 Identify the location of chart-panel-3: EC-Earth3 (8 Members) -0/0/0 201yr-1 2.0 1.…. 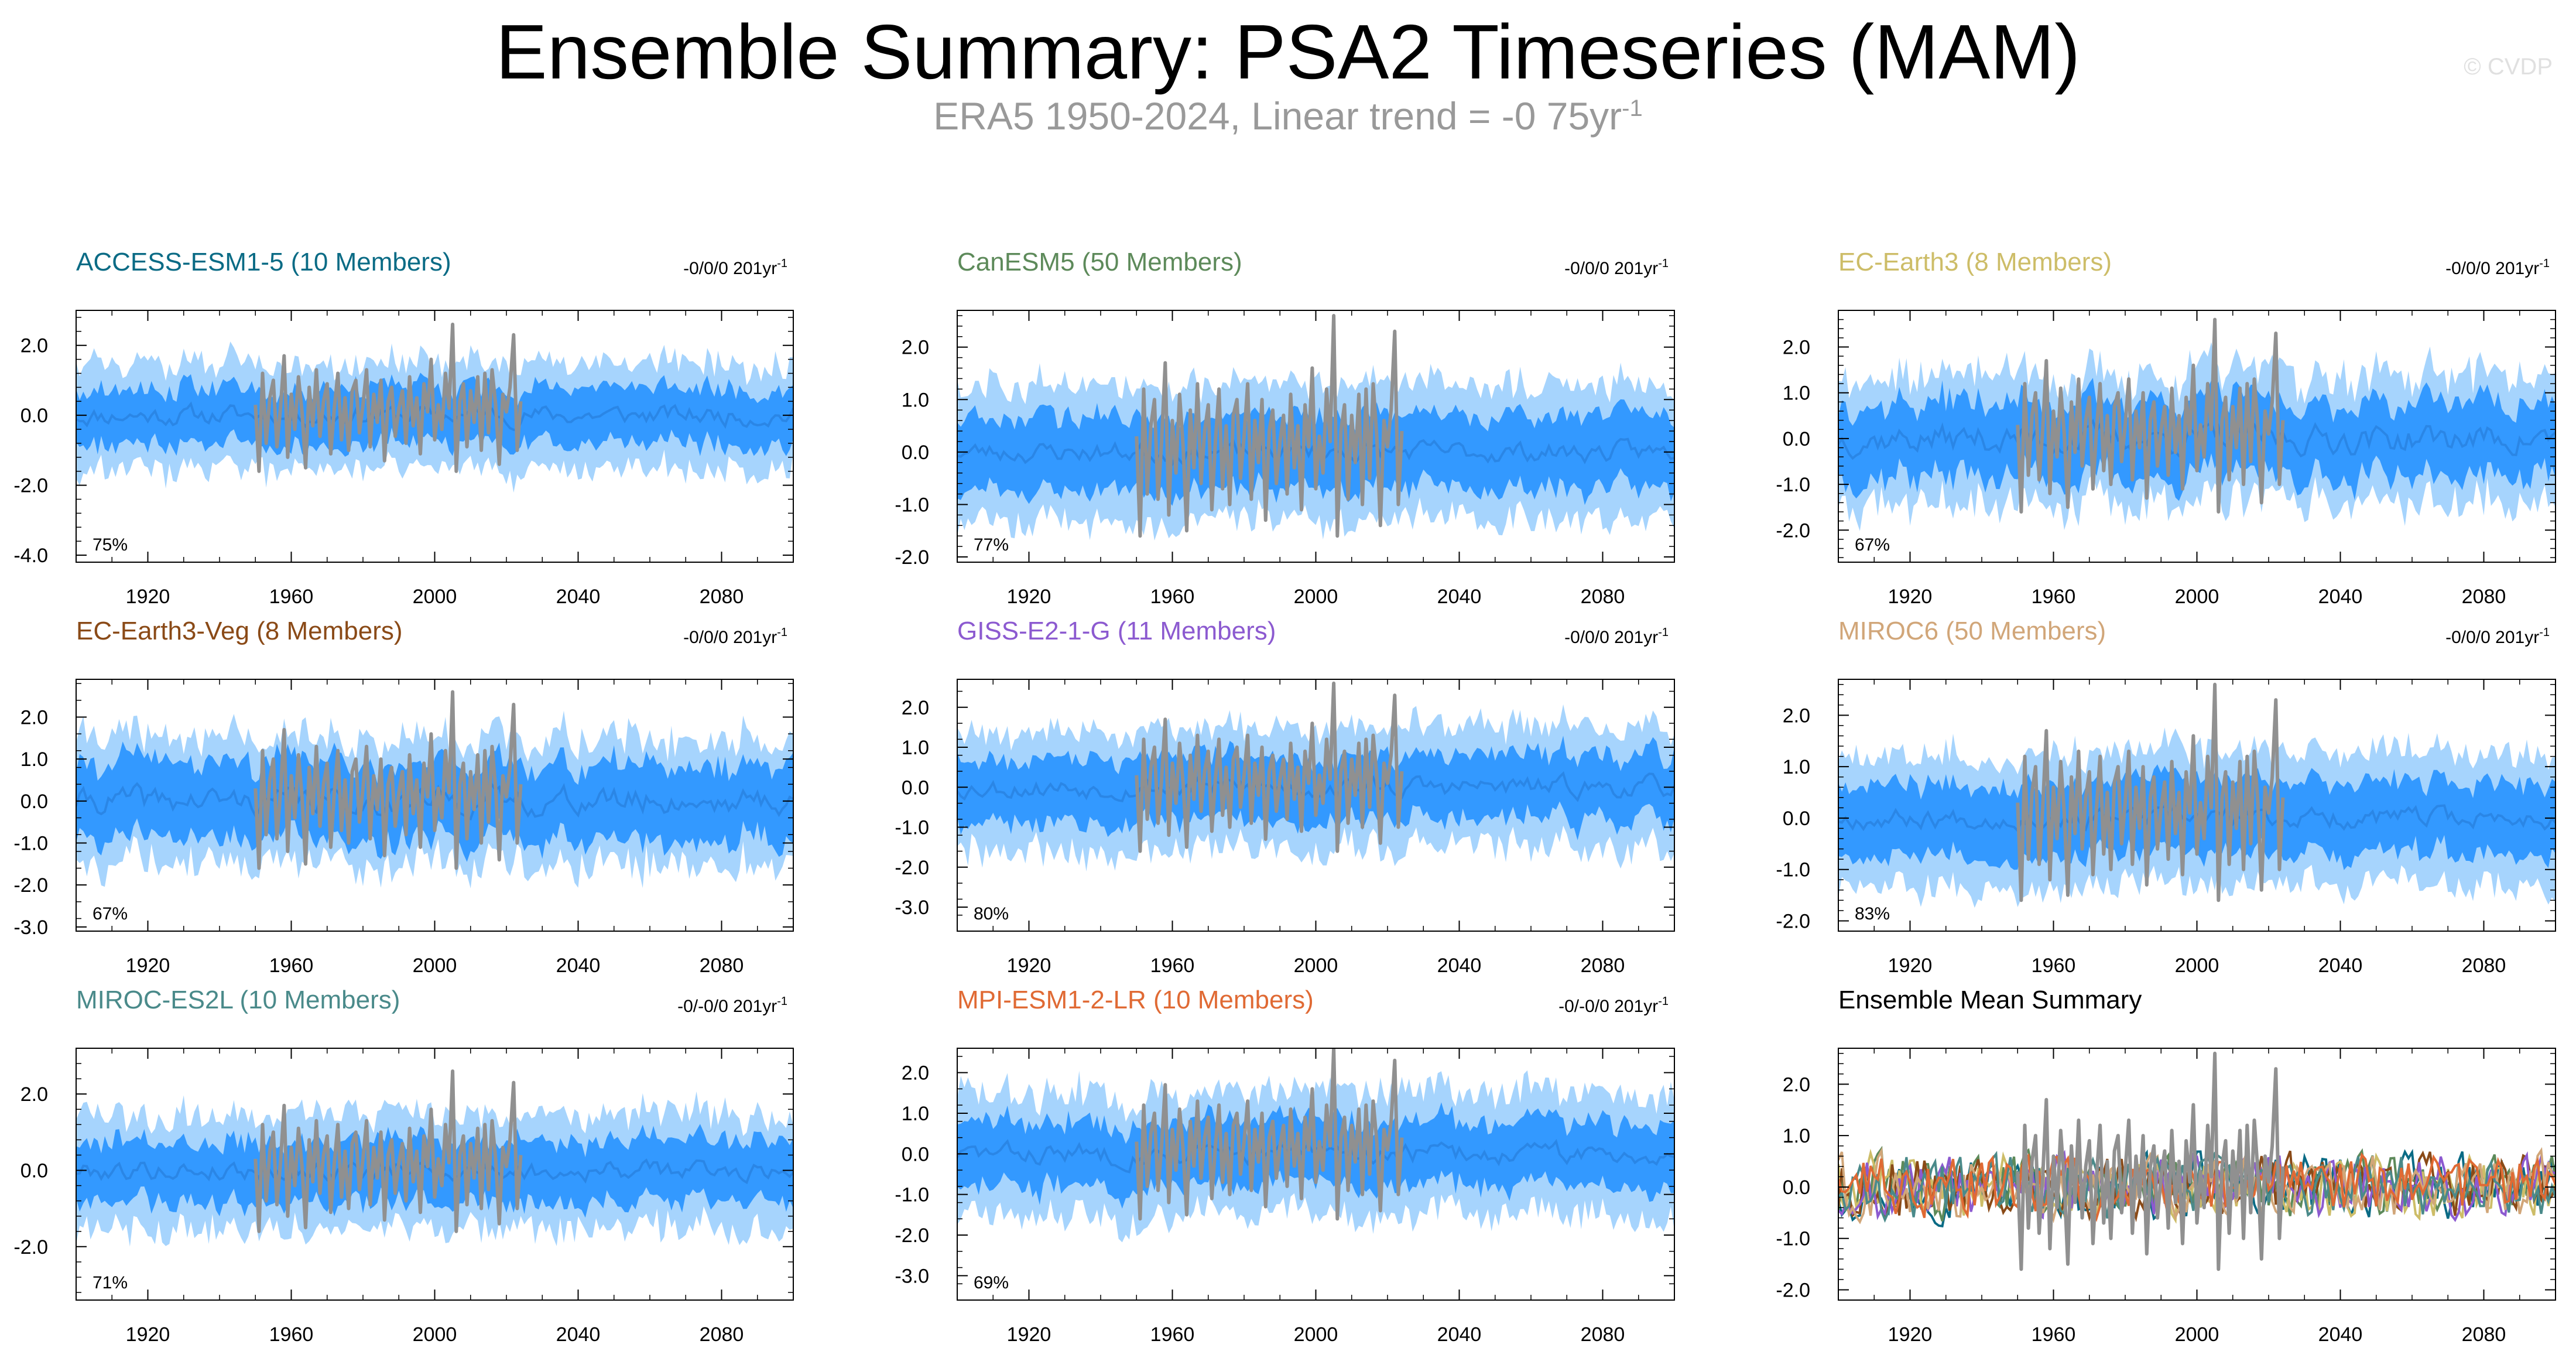
(2166, 428).